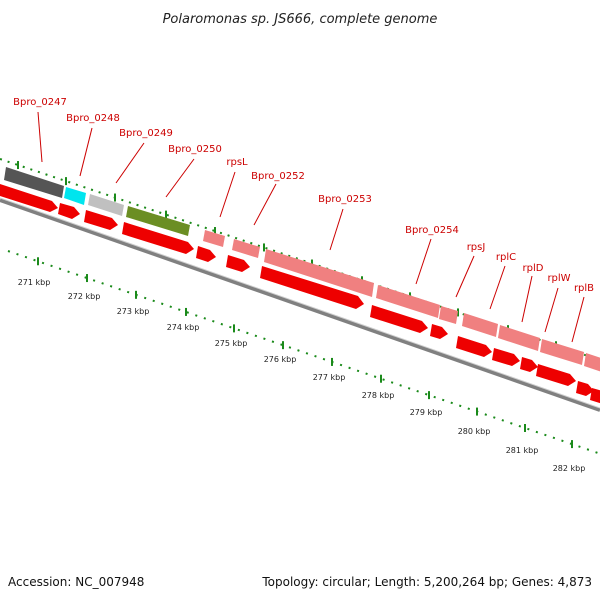  I want to click on leader-rplc, so click(497, 287).